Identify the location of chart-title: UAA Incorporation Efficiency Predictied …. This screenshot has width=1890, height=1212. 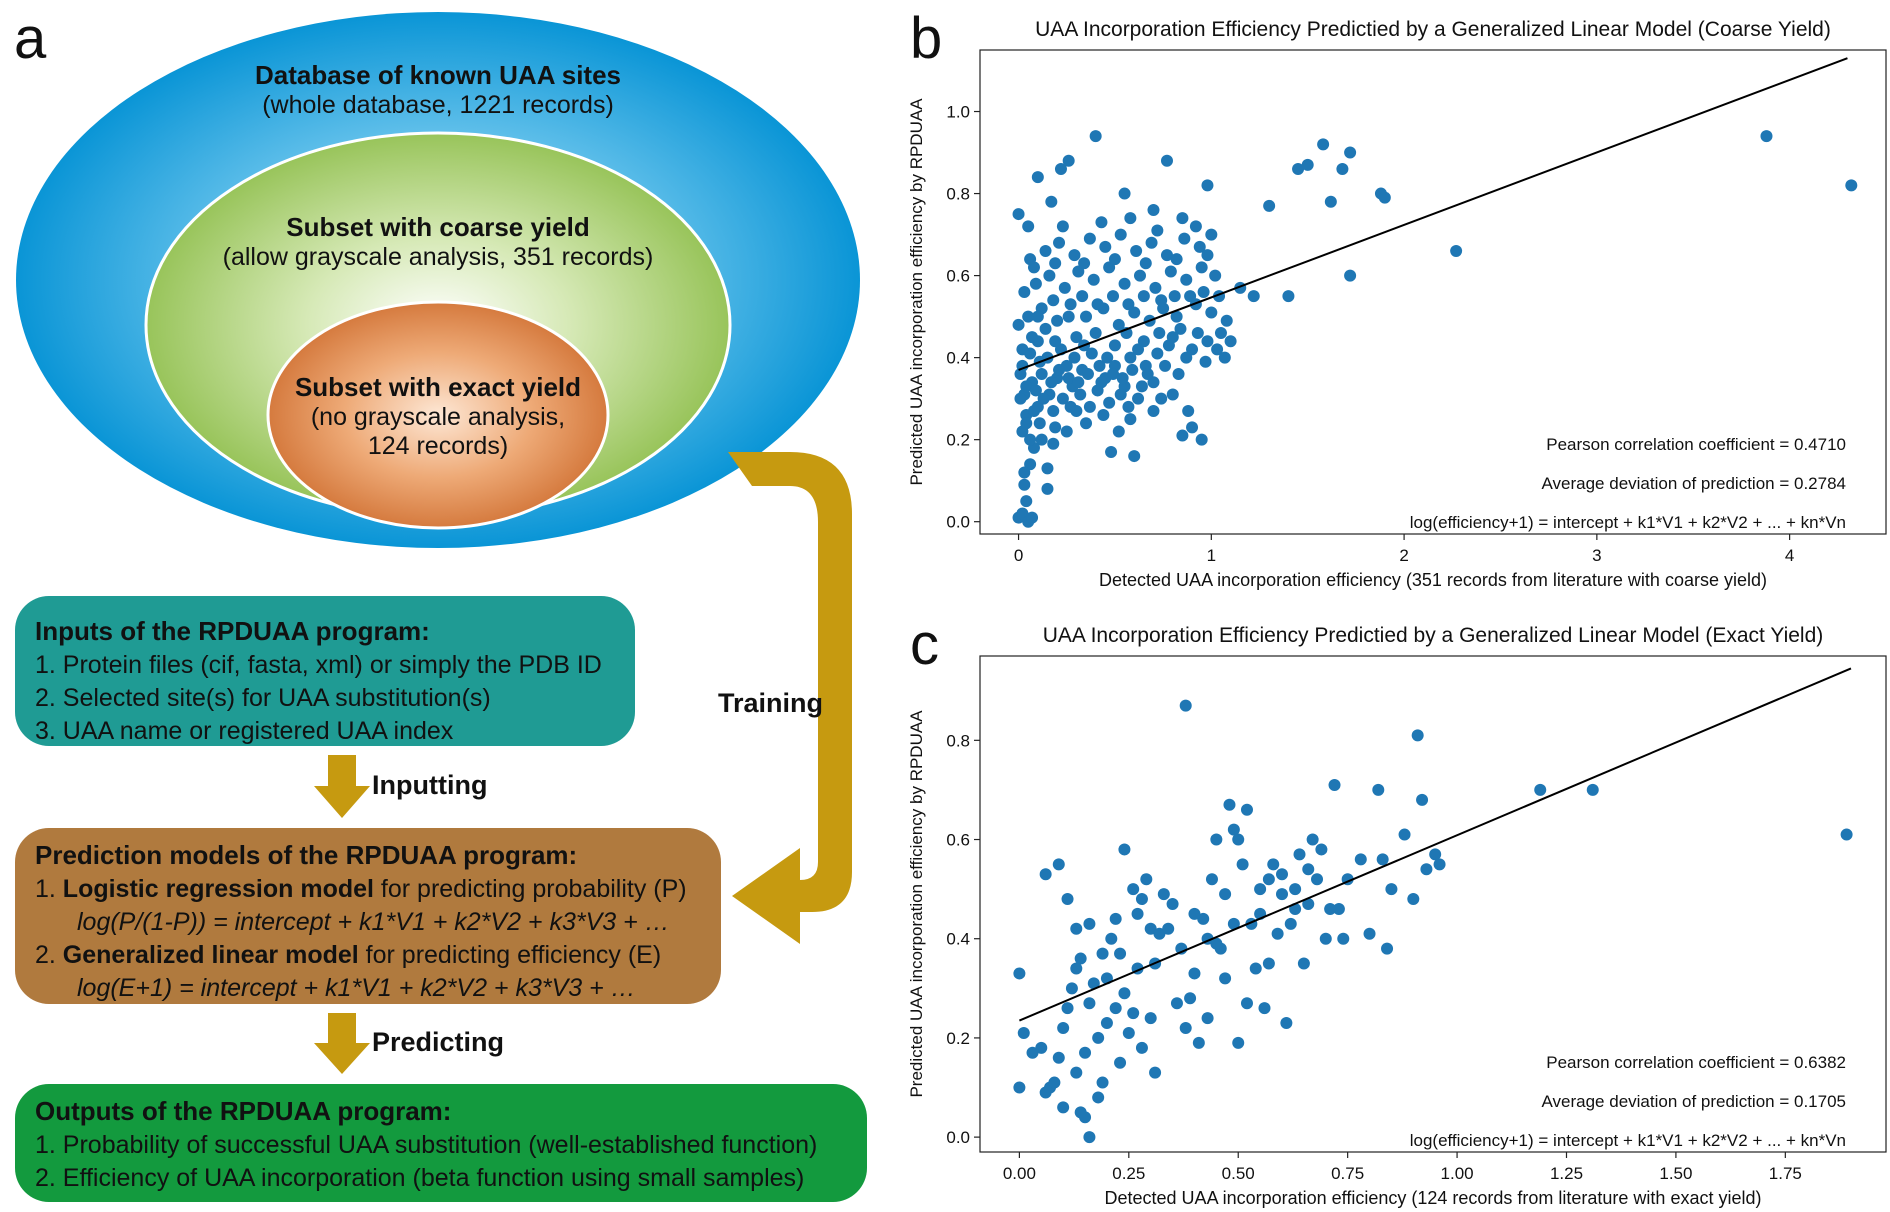
(1433, 635).